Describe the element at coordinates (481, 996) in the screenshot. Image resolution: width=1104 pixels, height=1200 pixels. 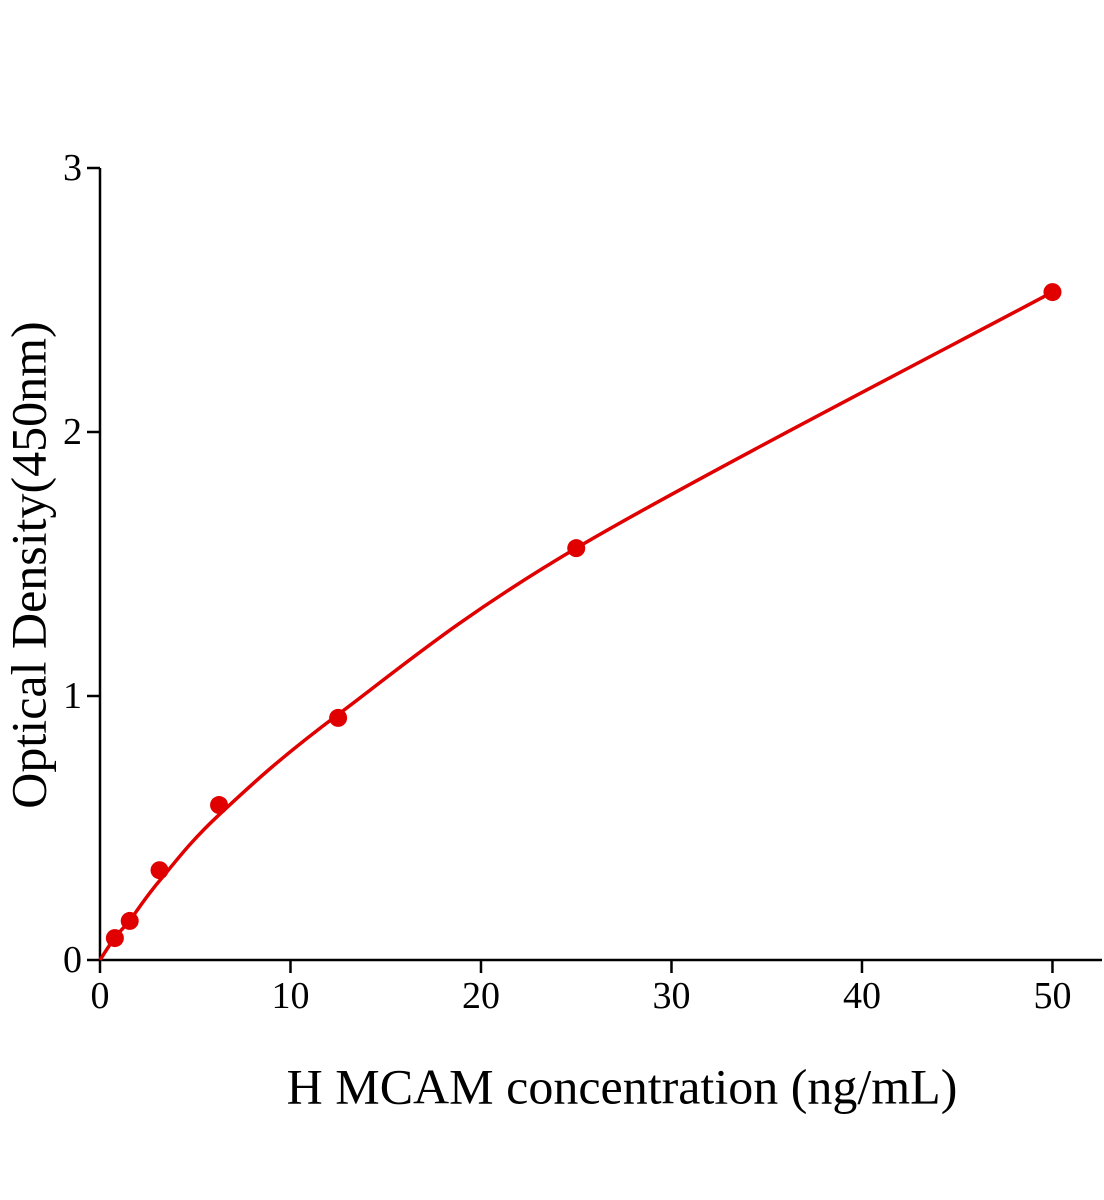
I see `x-tick-label: 20` at that location.